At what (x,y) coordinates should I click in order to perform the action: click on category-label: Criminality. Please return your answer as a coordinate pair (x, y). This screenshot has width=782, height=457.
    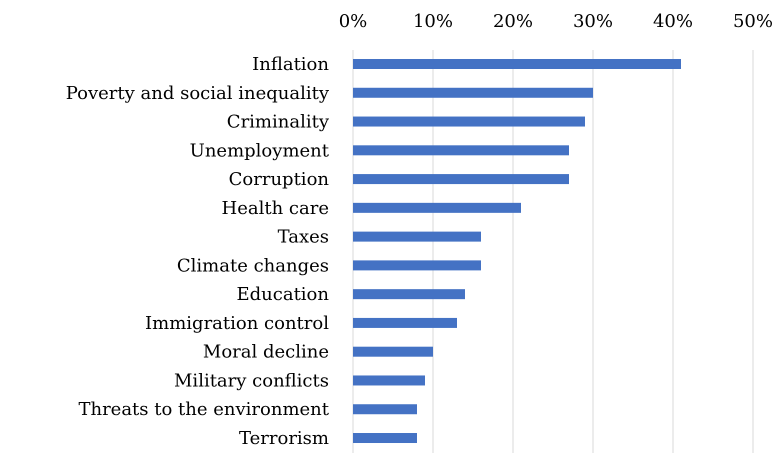
    Looking at the image, I should click on (278, 122).